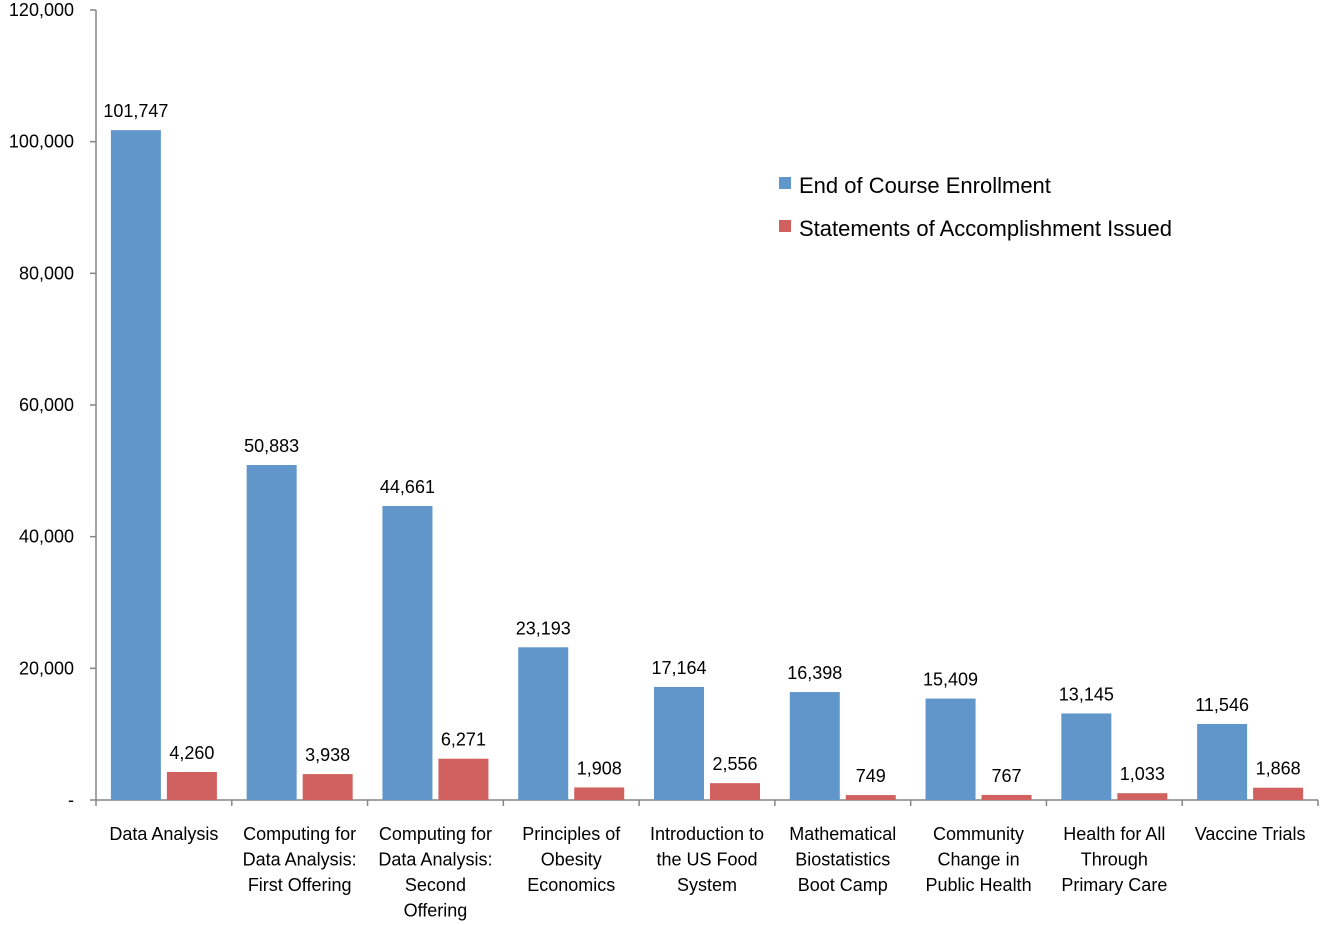 This screenshot has height=925, width=1323. What do you see at coordinates (46, 405) in the screenshot?
I see `y-tick-label: 60,000` at bounding box center [46, 405].